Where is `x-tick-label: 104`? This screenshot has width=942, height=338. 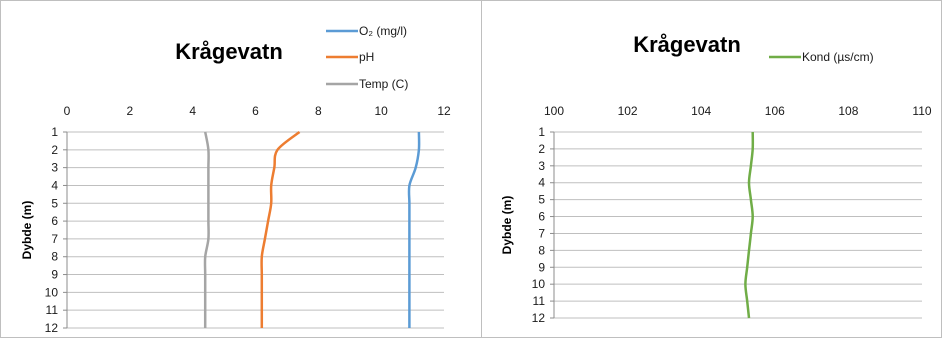
x-tick-label: 104 is located at coordinates (701, 111).